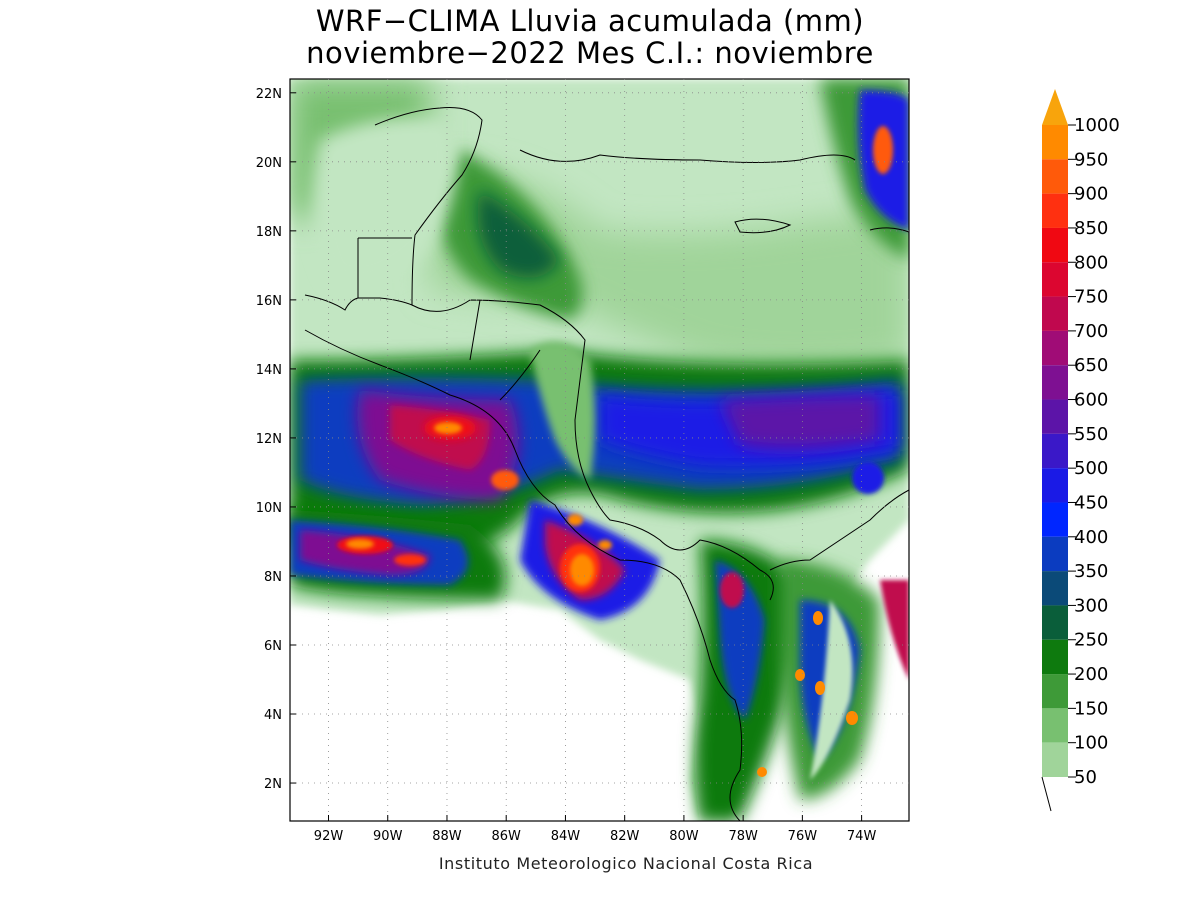 The height and width of the screenshot is (900, 1200). What do you see at coordinates (684, 836) in the screenshot?
I see `lon-tick-label: 80W` at bounding box center [684, 836].